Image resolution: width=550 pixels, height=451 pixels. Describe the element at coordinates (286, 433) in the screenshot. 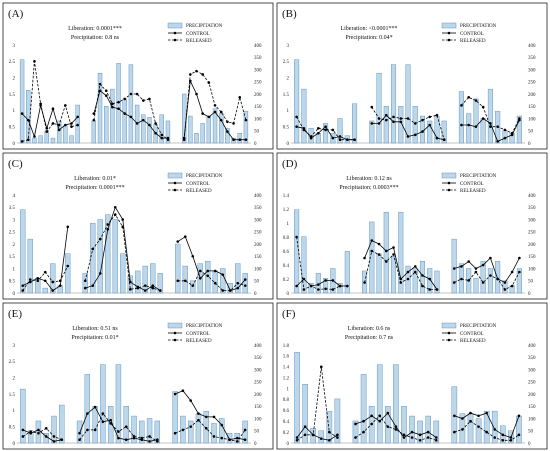

I see `y-left-tick-label: 0.2` at that location.